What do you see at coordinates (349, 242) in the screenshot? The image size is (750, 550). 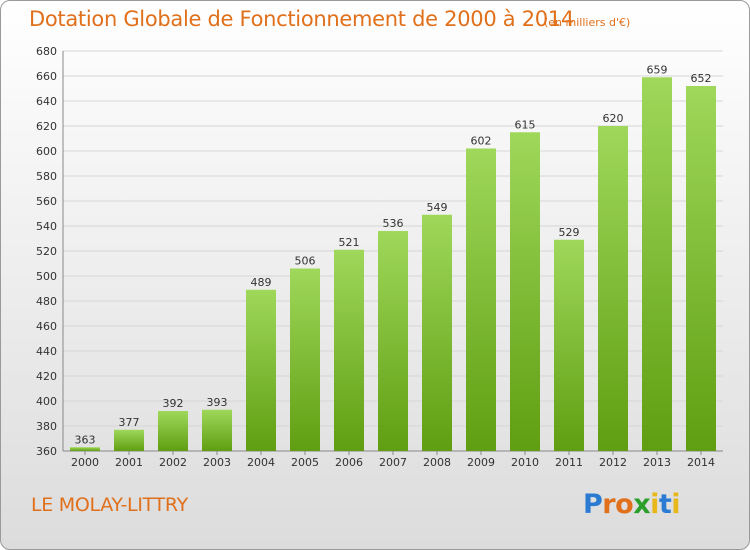 I see `bar-value-label: 521` at bounding box center [349, 242].